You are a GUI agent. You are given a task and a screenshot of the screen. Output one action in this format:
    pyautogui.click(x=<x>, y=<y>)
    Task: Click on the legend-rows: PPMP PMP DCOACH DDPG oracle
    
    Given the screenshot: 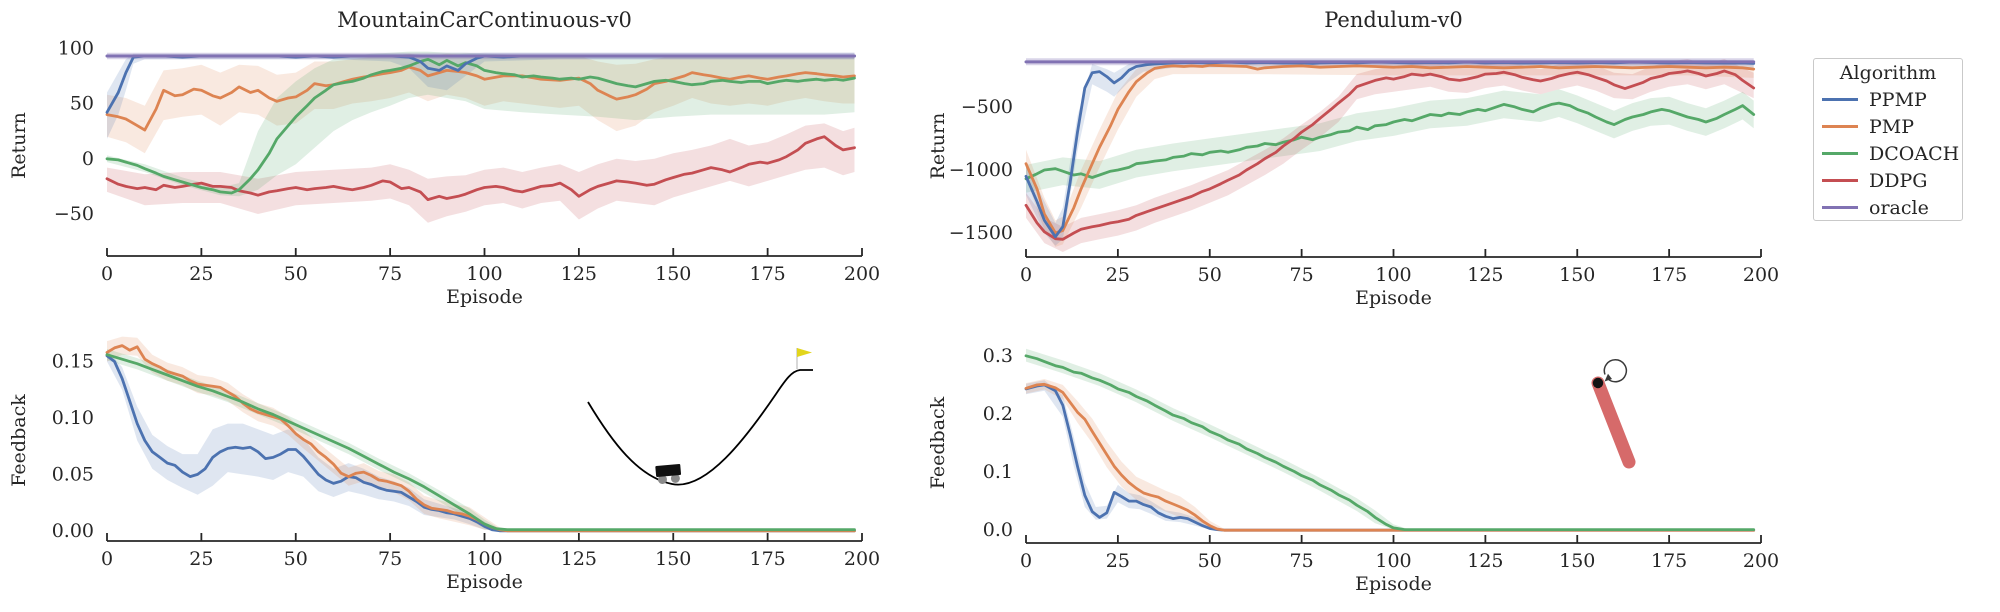 What is the action you would take?
    pyautogui.click(x=1888, y=153)
    